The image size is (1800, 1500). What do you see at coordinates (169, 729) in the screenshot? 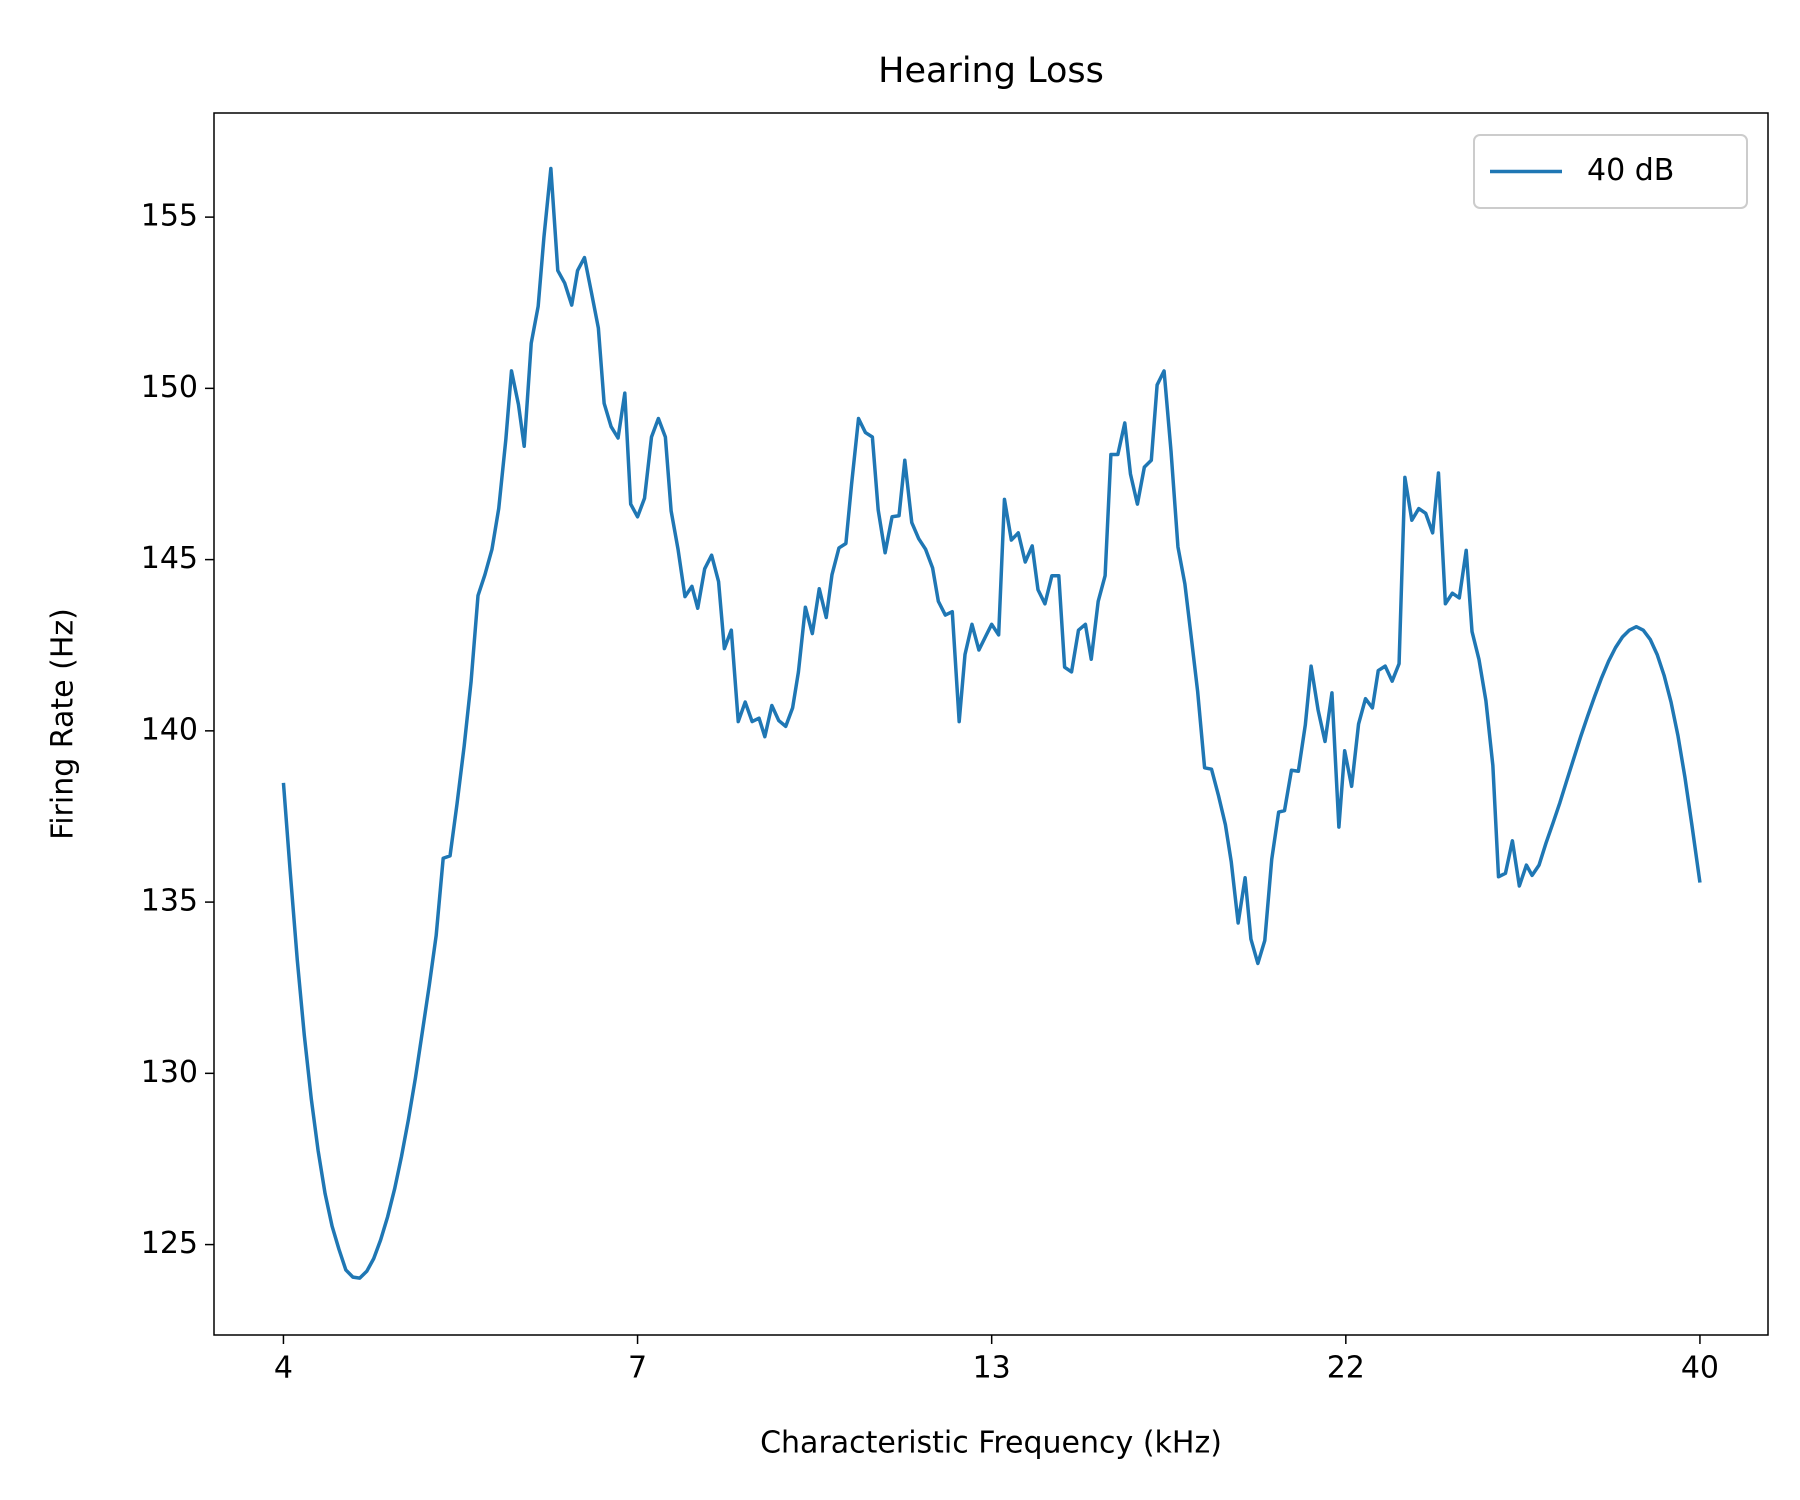
I see `y-tick-label: 140` at bounding box center [169, 729].